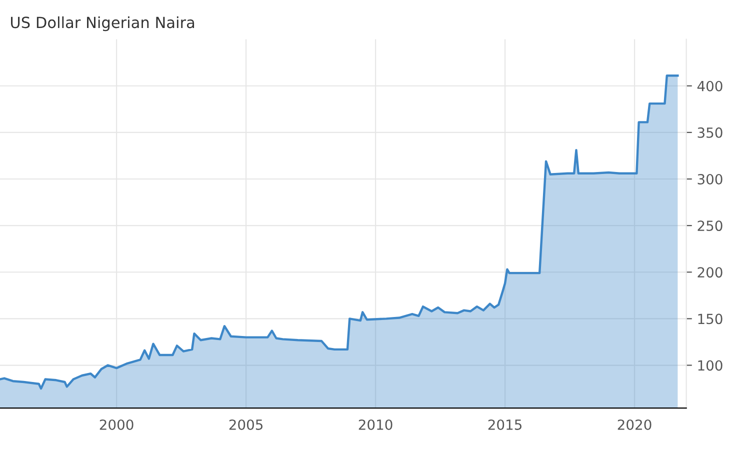  I want to click on x-tick-label: 2010, so click(375, 424).